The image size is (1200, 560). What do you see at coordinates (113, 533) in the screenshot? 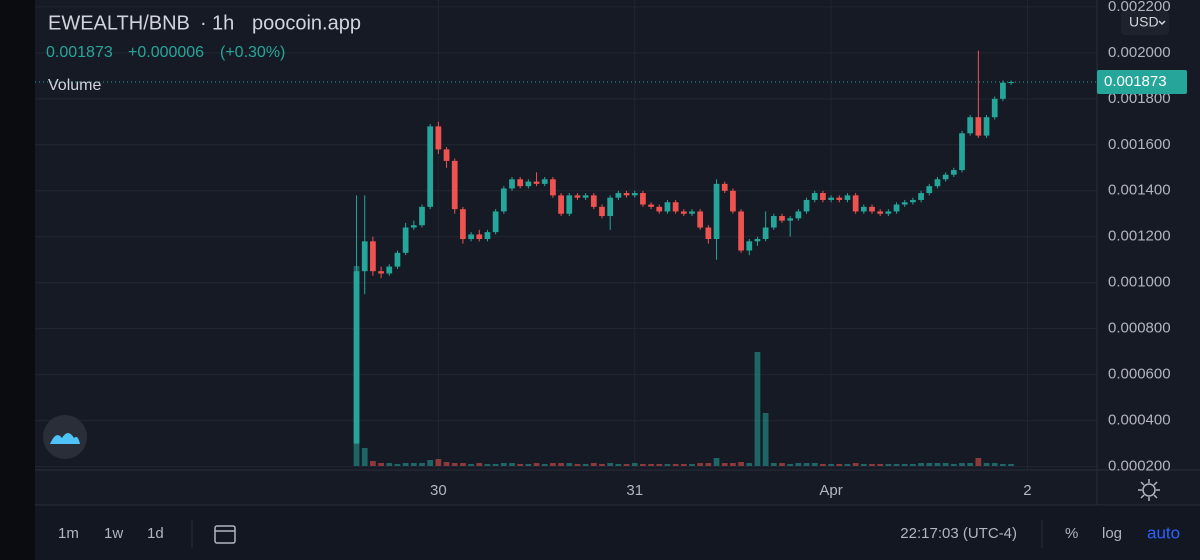
I see `range-button: 1w` at bounding box center [113, 533].